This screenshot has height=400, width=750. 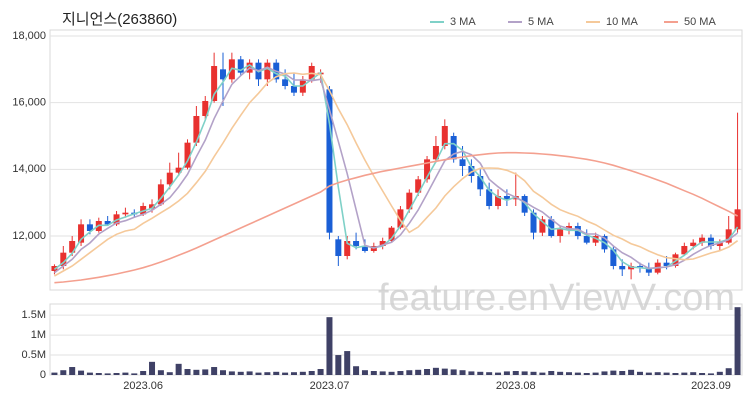 I want to click on chart-title: 지니언스(263860), so click(x=119, y=19).